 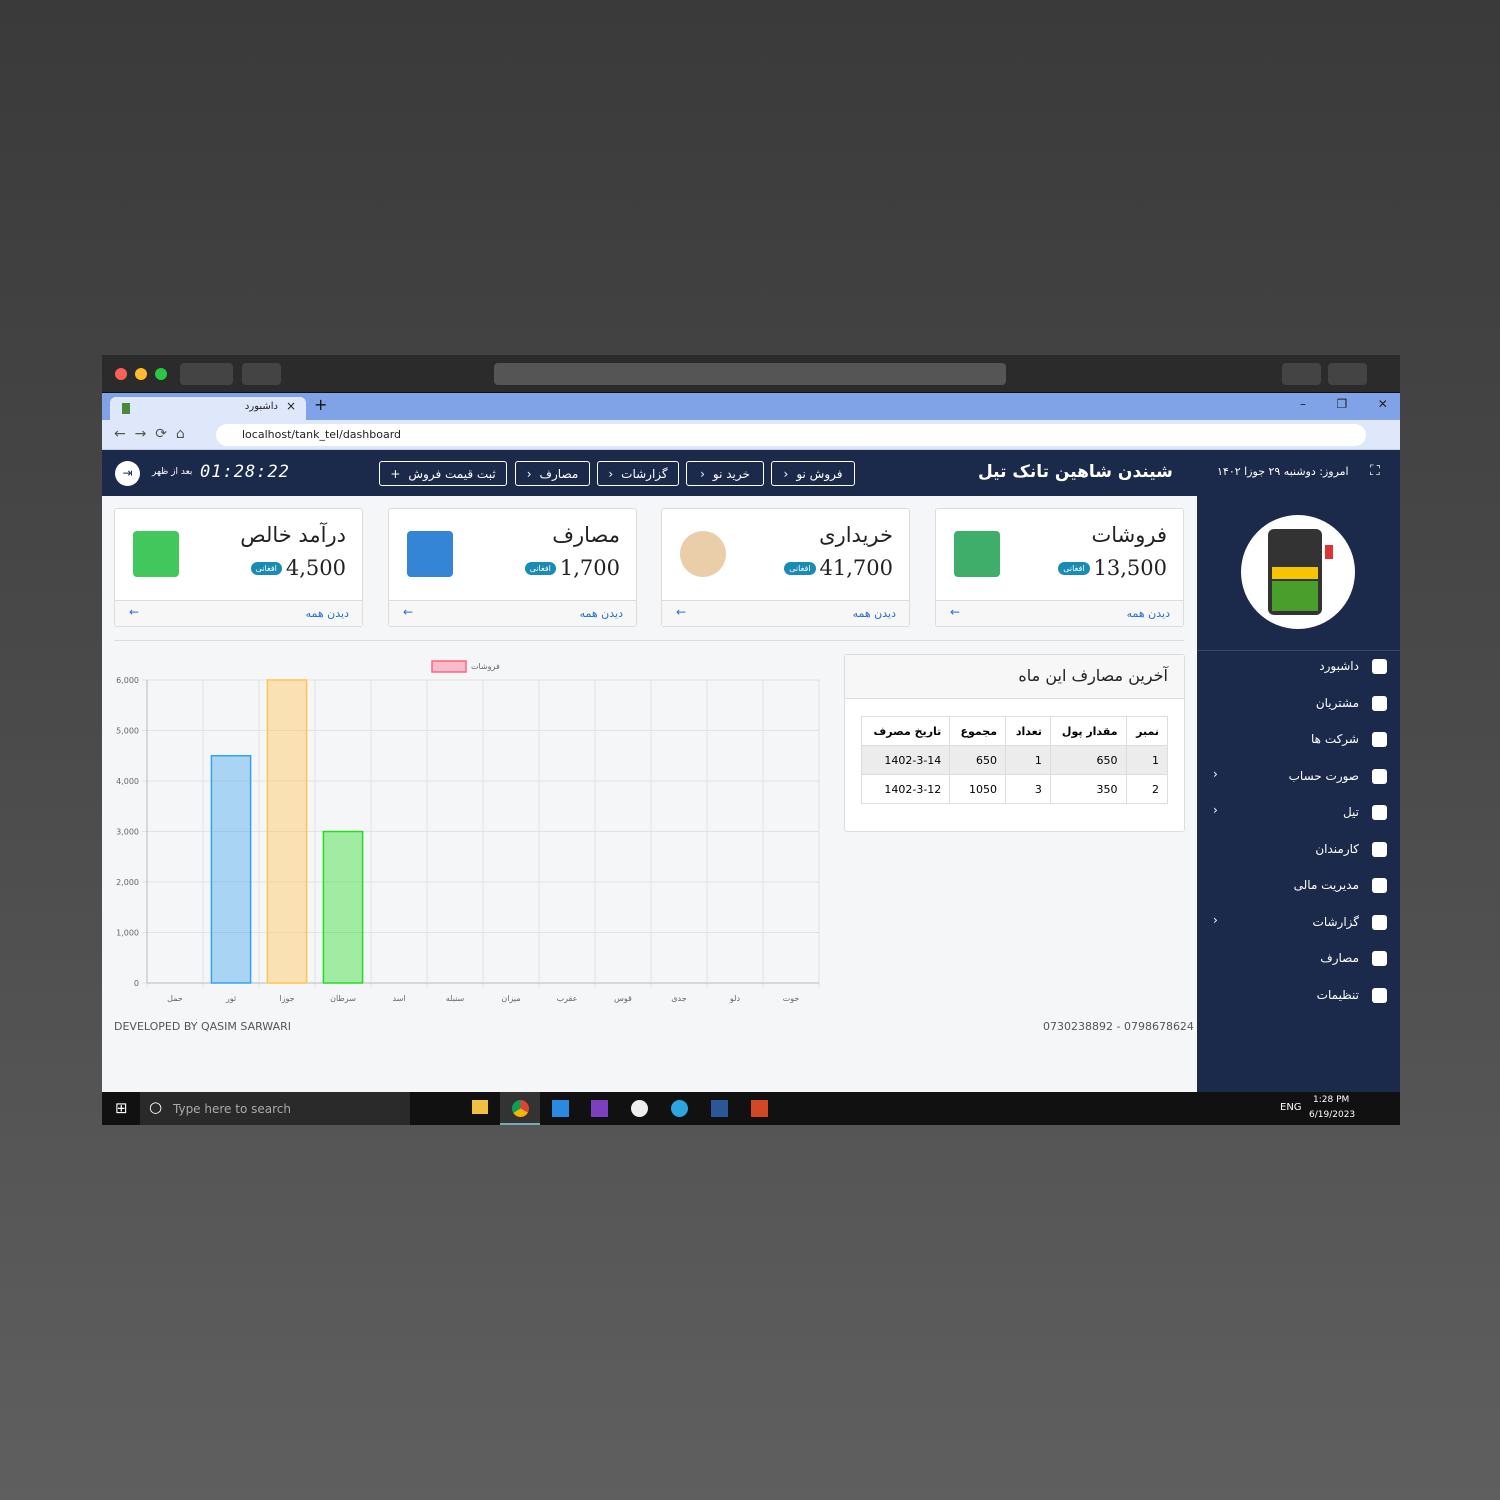 I want to click on vscode-icon, so click(x=560, y=1108).